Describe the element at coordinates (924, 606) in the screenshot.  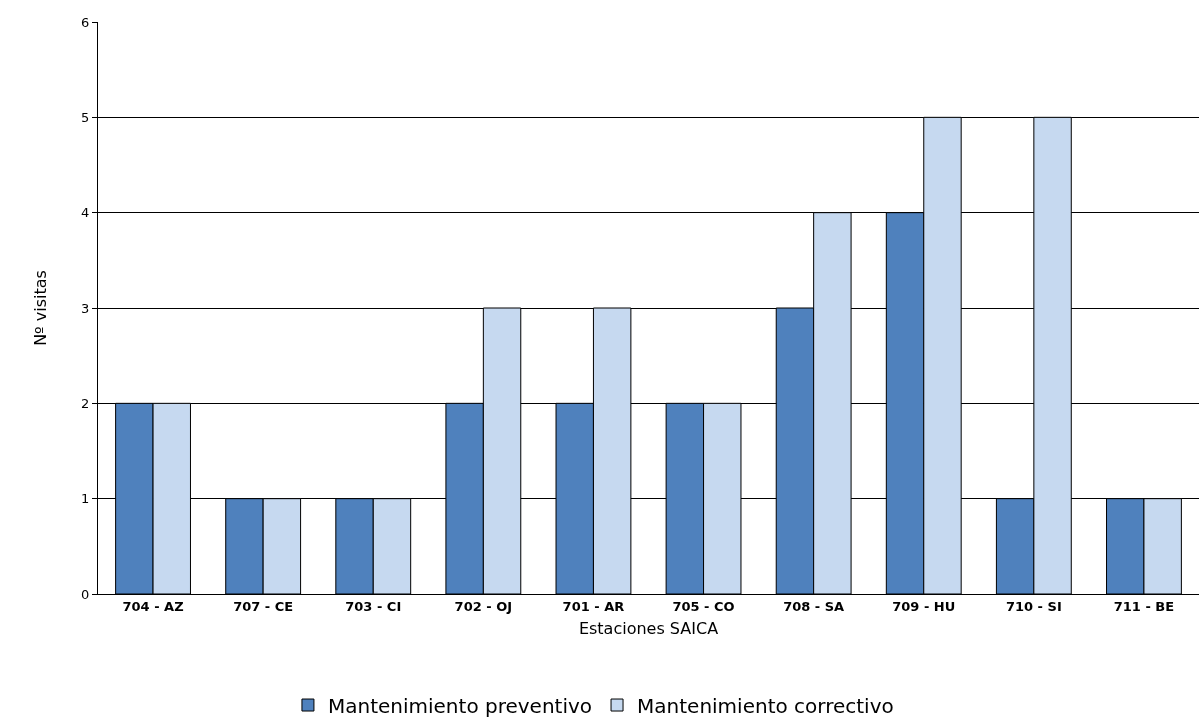
I see `x-tick-label: 709 - HU` at that location.